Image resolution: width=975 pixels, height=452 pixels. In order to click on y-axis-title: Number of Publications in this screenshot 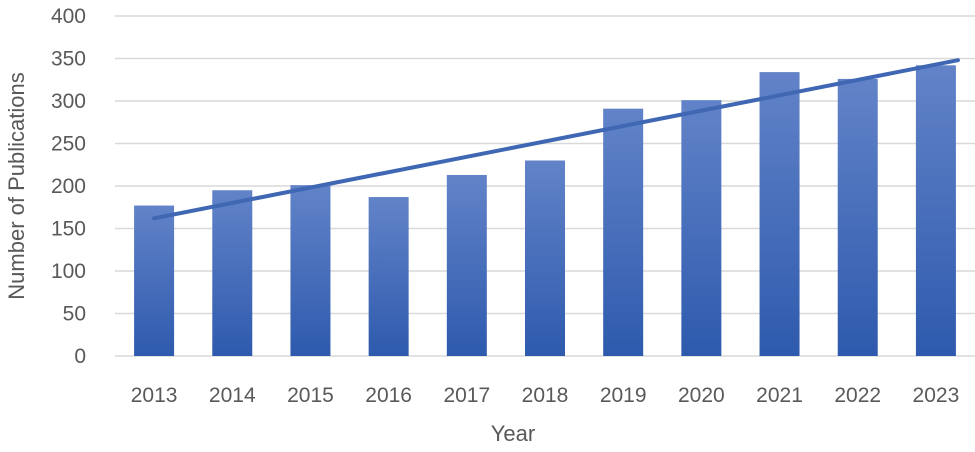, I will do `click(16, 185)`.